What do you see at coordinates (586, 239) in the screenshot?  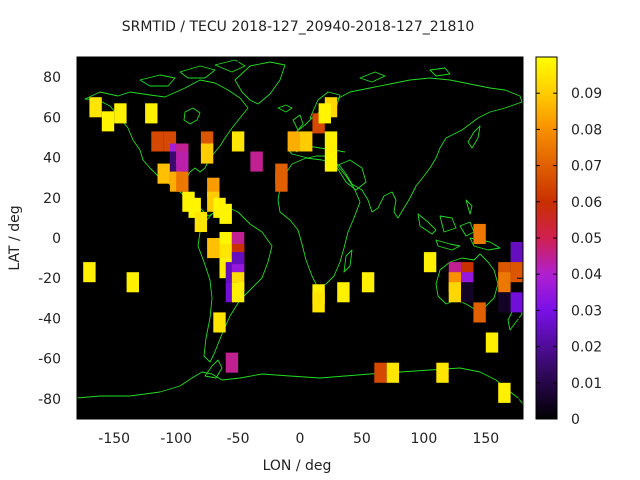 I see `colorbar-tick-label: 0.05` at bounding box center [586, 239].